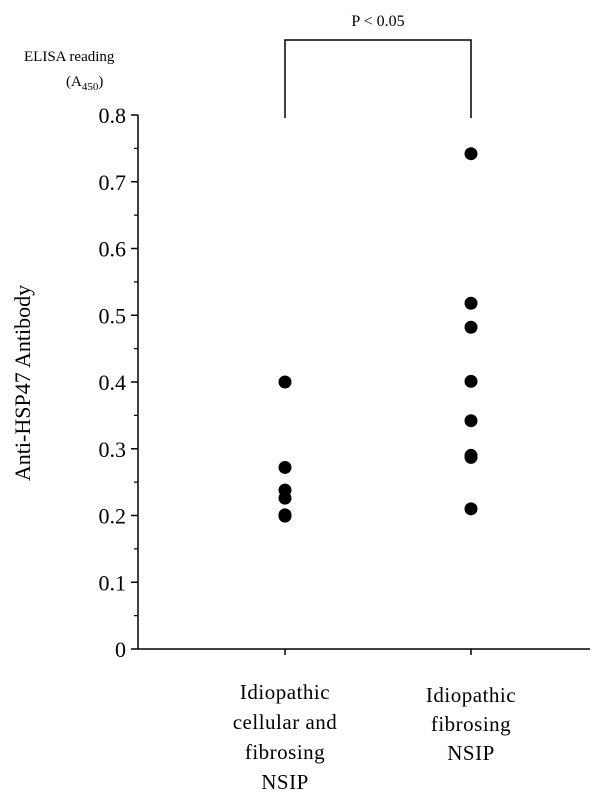  Describe the element at coordinates (113, 382) in the screenshot. I see `y-tick-label: 0.4` at that location.